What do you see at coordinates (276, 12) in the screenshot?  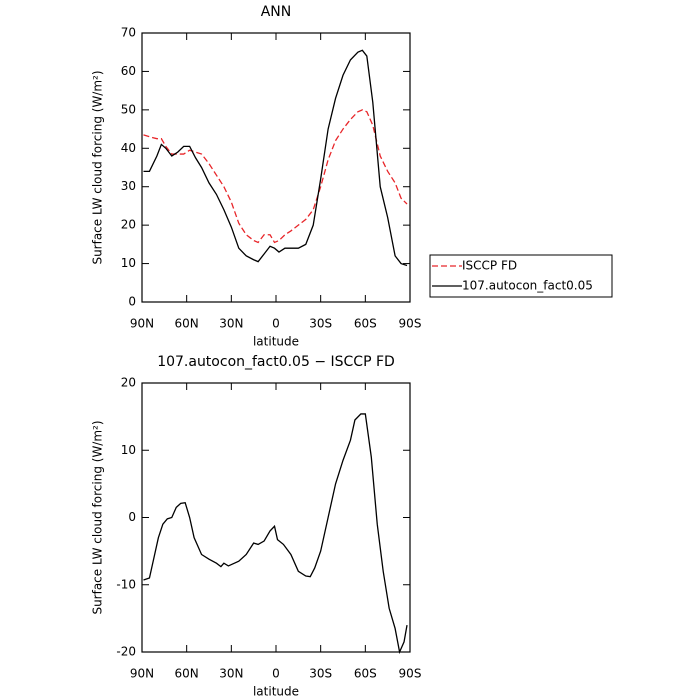 I see `chart-title: ANN` at bounding box center [276, 12].